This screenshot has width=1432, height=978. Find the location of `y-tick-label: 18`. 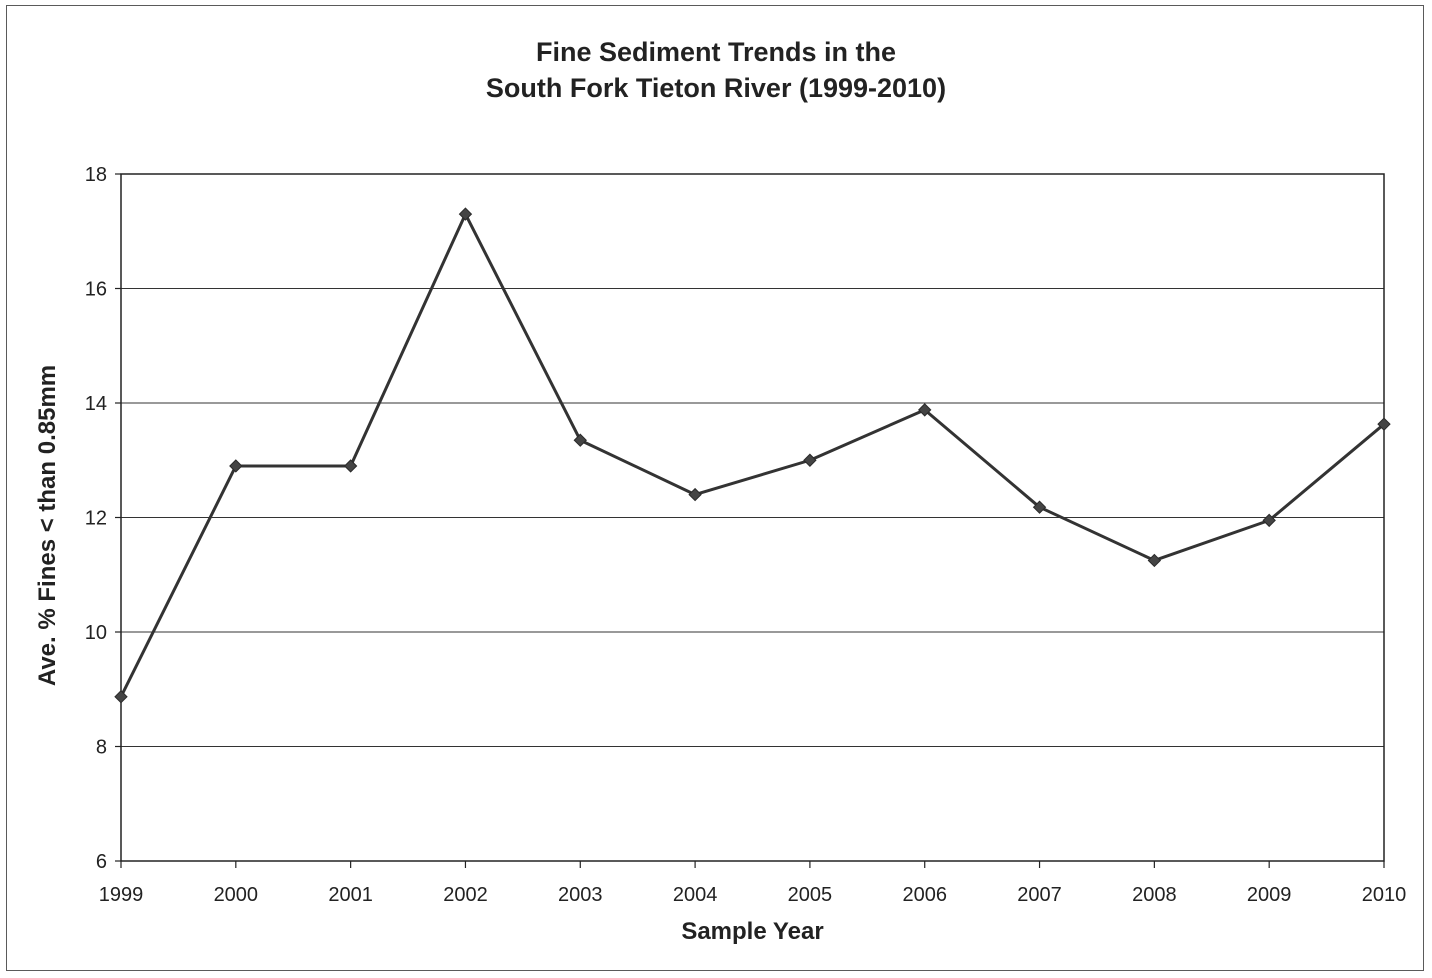

y-tick-label: 18 is located at coordinates (96, 175).